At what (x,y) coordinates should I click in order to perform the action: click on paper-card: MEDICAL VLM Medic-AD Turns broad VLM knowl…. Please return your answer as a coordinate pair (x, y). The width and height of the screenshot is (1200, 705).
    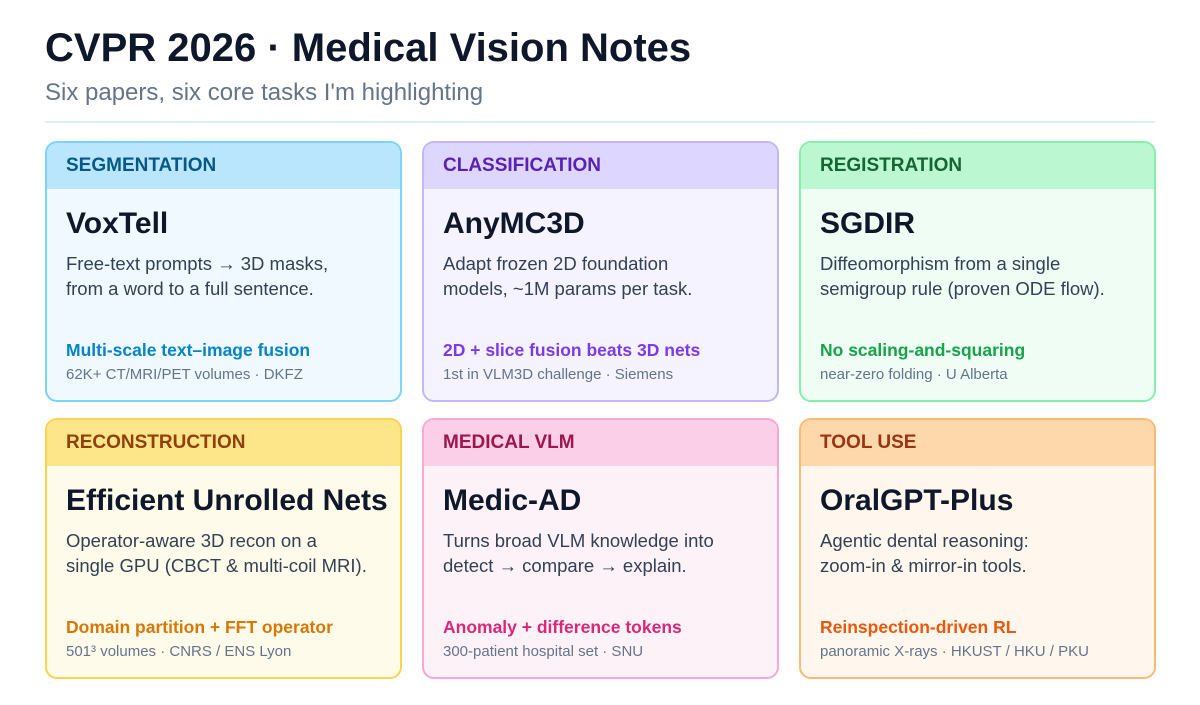
    Looking at the image, I should click on (600, 548).